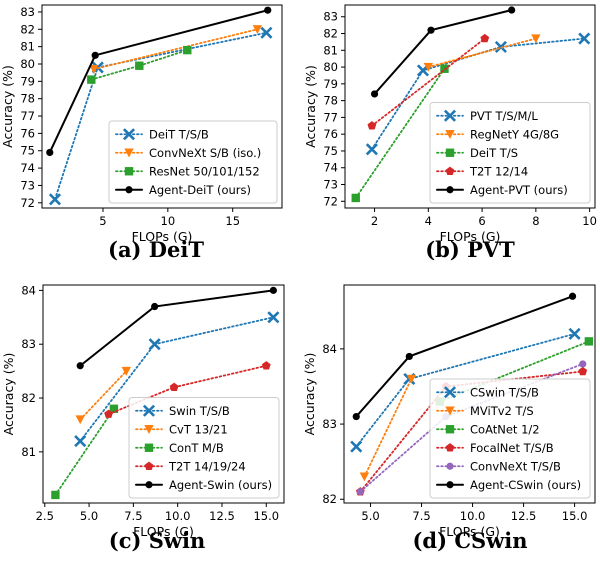  Describe the element at coordinates (428, 221) in the screenshot. I see `x-tick-label: 4` at that location.